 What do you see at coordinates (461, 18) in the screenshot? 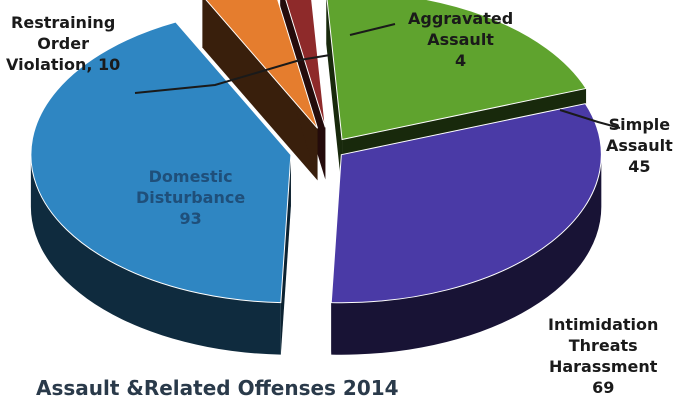
I see `slice-label-line: Aggravated` at bounding box center [461, 18].